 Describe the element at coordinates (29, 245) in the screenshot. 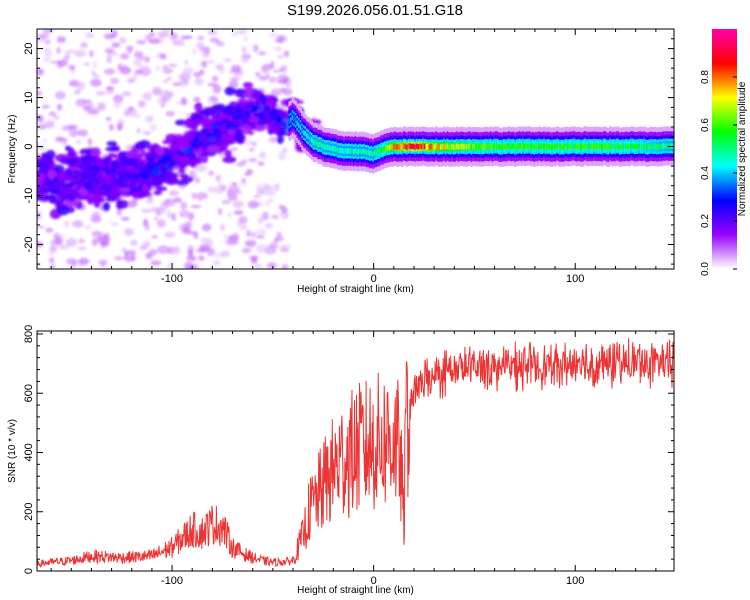

I see `spectrogram-y-tick-label: -20` at that location.